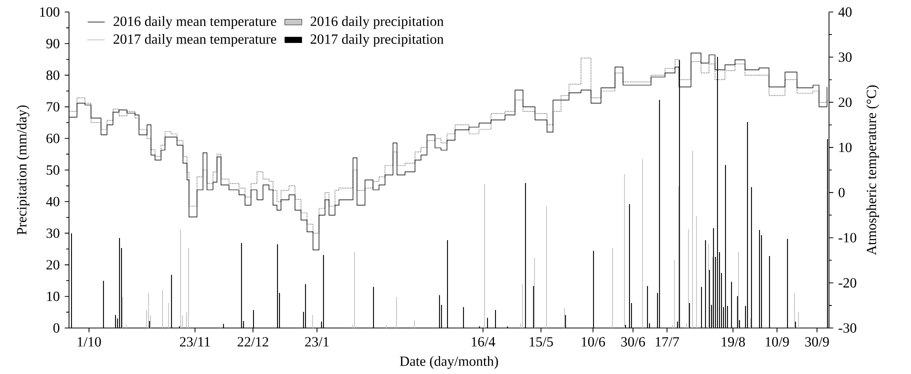 This screenshot has height=374, width=911. I want to click on y-tick-label: 0, so click(56, 328).